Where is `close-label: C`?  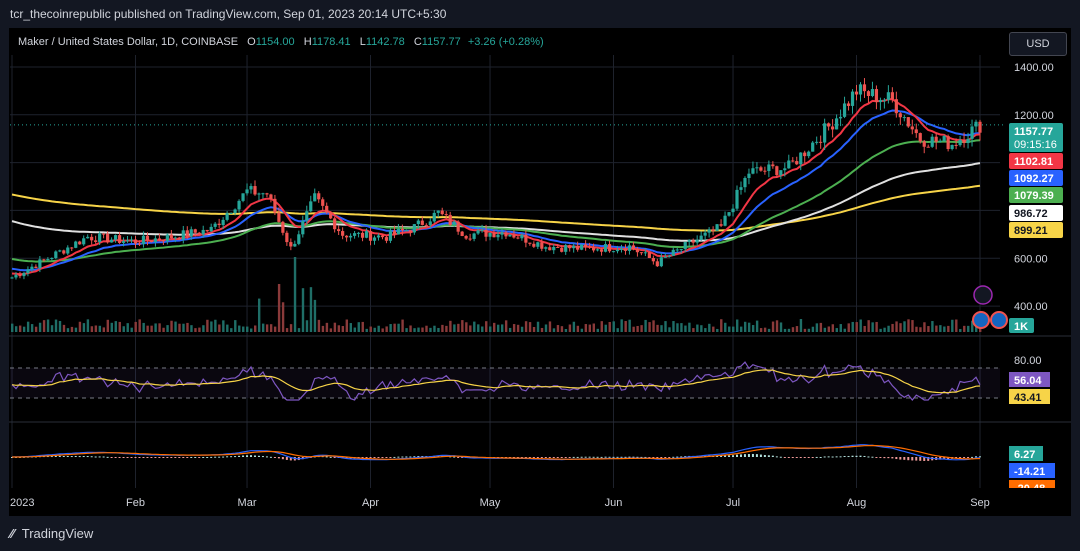
close-label: C is located at coordinates (417, 42).